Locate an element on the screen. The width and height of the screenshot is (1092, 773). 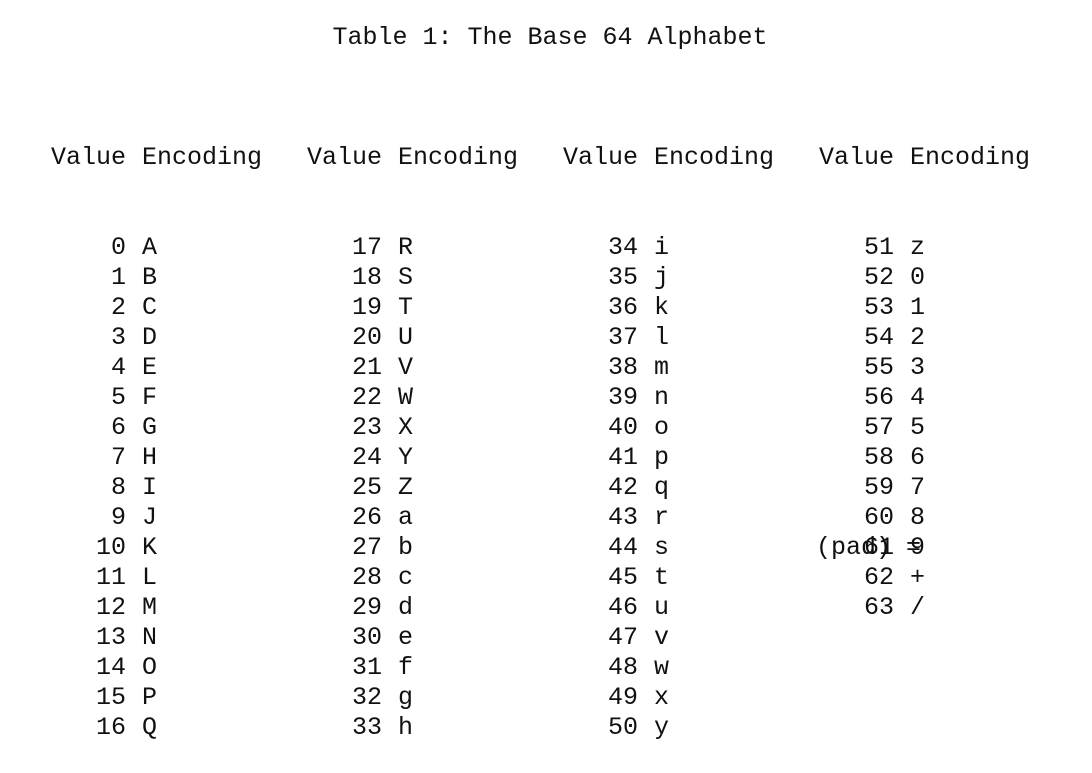
table-row: 30 e is located at coordinates (410, 638).